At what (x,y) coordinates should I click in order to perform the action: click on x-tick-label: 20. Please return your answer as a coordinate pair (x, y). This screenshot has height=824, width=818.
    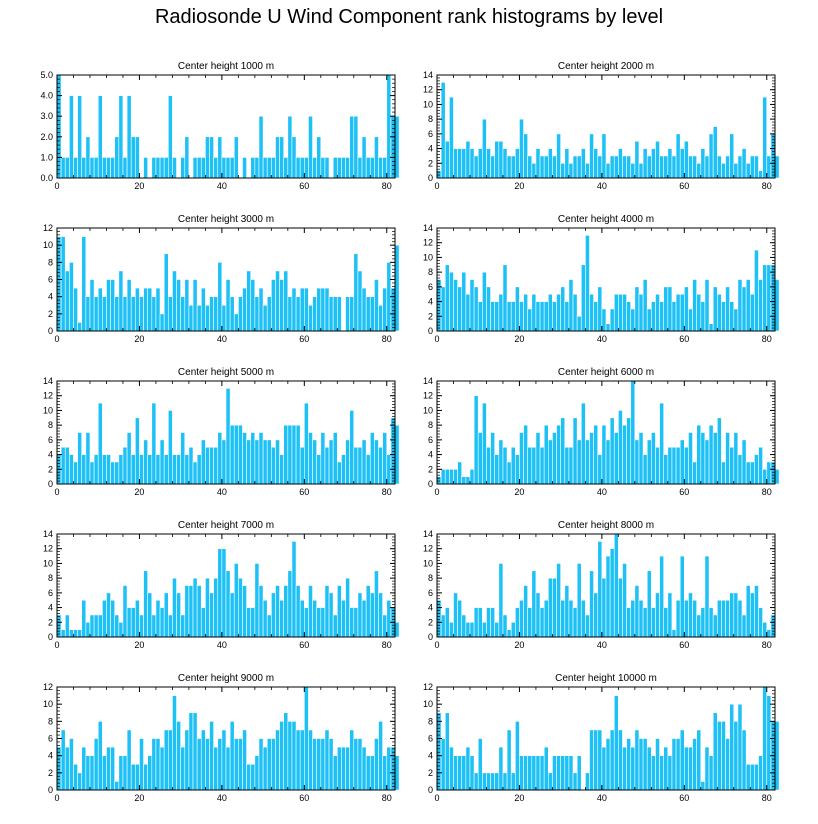
    Looking at the image, I should click on (139, 645).